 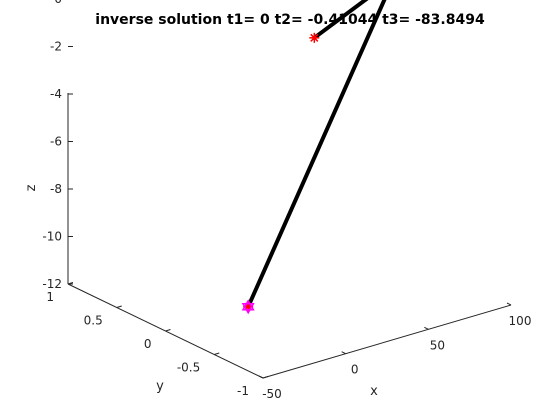 I want to click on y-tick-label: 0.5, so click(x=93, y=321).